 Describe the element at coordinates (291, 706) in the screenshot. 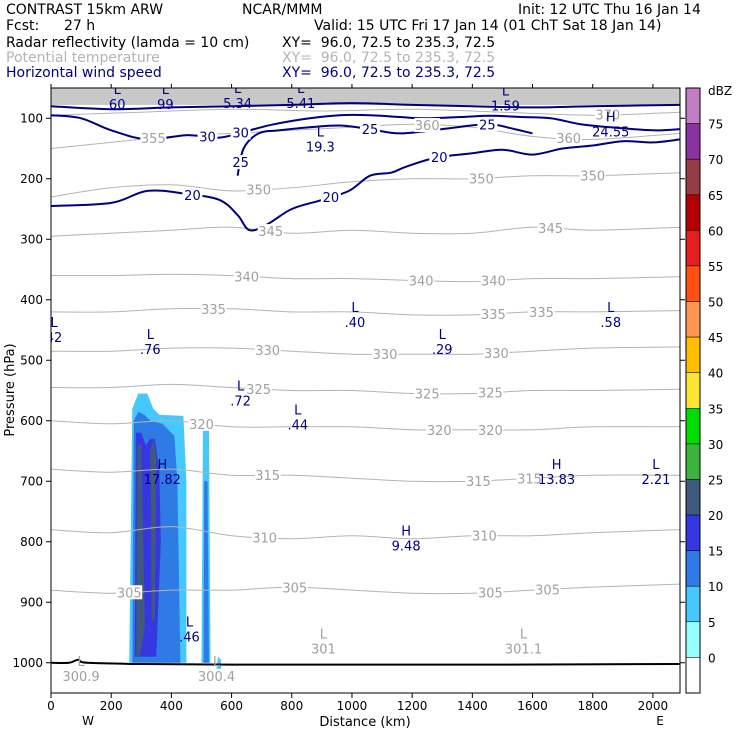

I see `x-tick-label: 800` at that location.